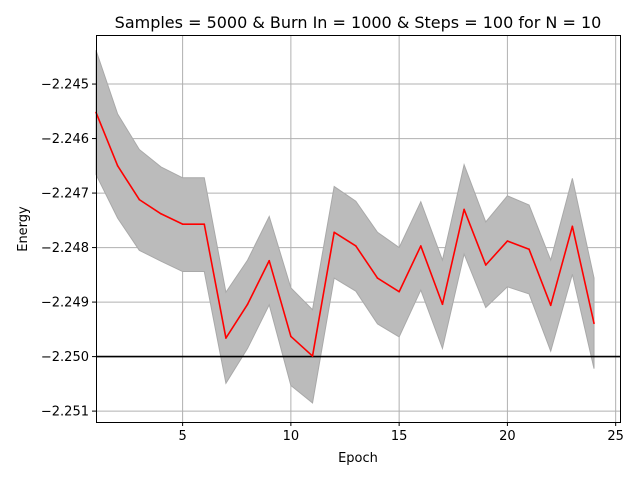  What do you see at coordinates (399, 436) in the screenshot?
I see `x-tick-label: 15` at bounding box center [399, 436].